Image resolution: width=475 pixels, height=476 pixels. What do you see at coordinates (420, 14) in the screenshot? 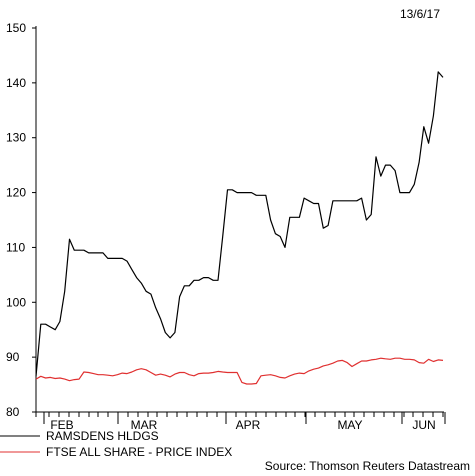
I see `date-label: 13/6/17` at bounding box center [420, 14].